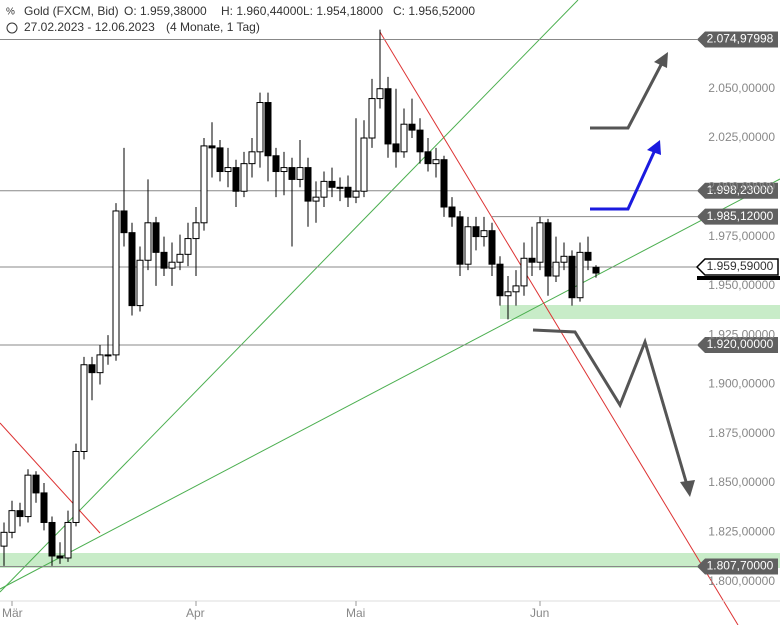  Describe the element at coordinates (89, 27) in the screenshot. I see `date-range: 27.02.2023 - 12.06.2023` at that location.